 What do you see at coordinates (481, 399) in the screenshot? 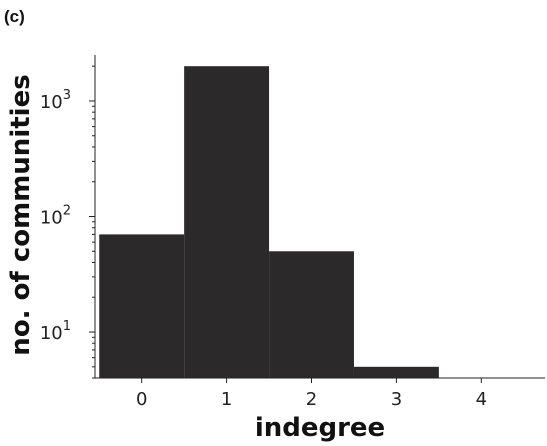
I see `x-tick-label-4: 4` at bounding box center [481, 399].